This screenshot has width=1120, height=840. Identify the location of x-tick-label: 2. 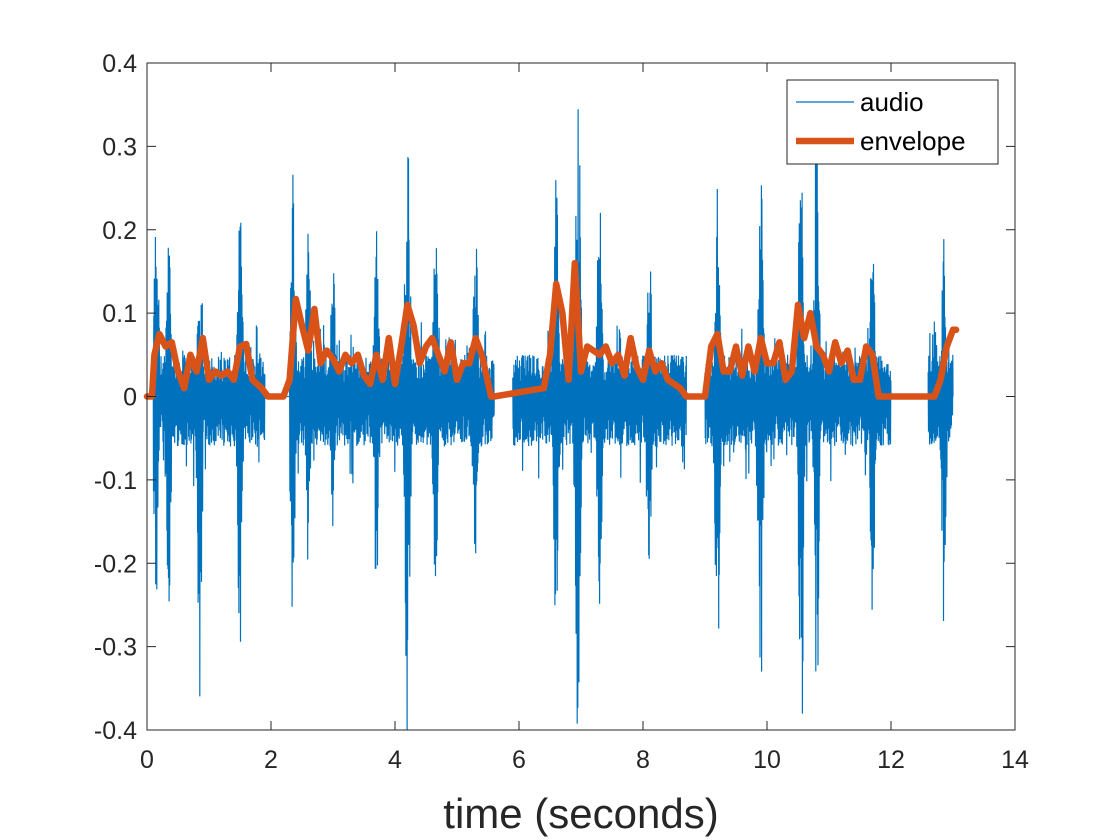
(271, 760).